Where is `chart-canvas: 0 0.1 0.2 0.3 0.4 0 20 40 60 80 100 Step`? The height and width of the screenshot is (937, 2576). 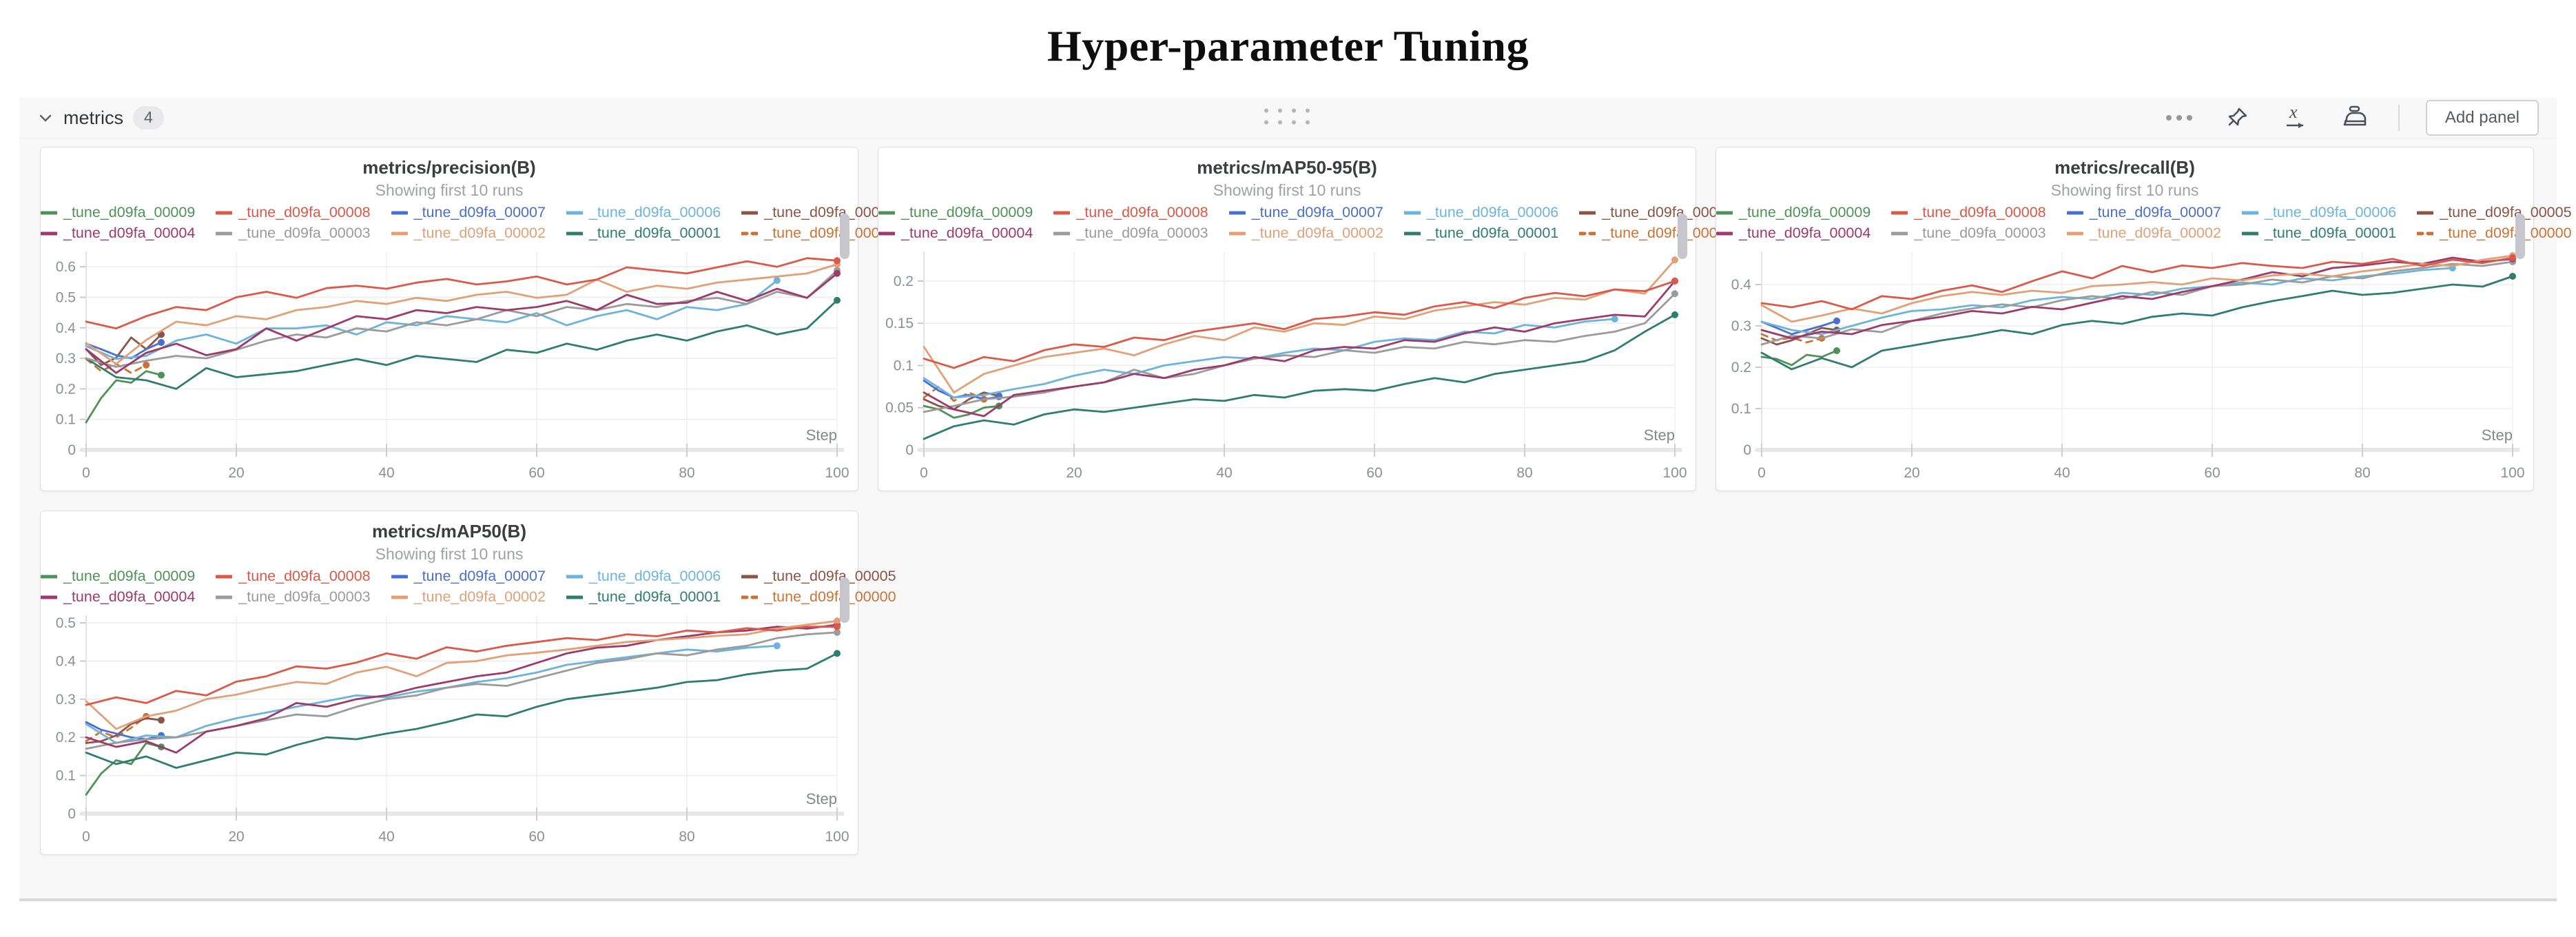
chart-canvas: 0 0.1 0.2 0.3 0.4 0 20 40 60 80 100 Step is located at coordinates (2124, 368).